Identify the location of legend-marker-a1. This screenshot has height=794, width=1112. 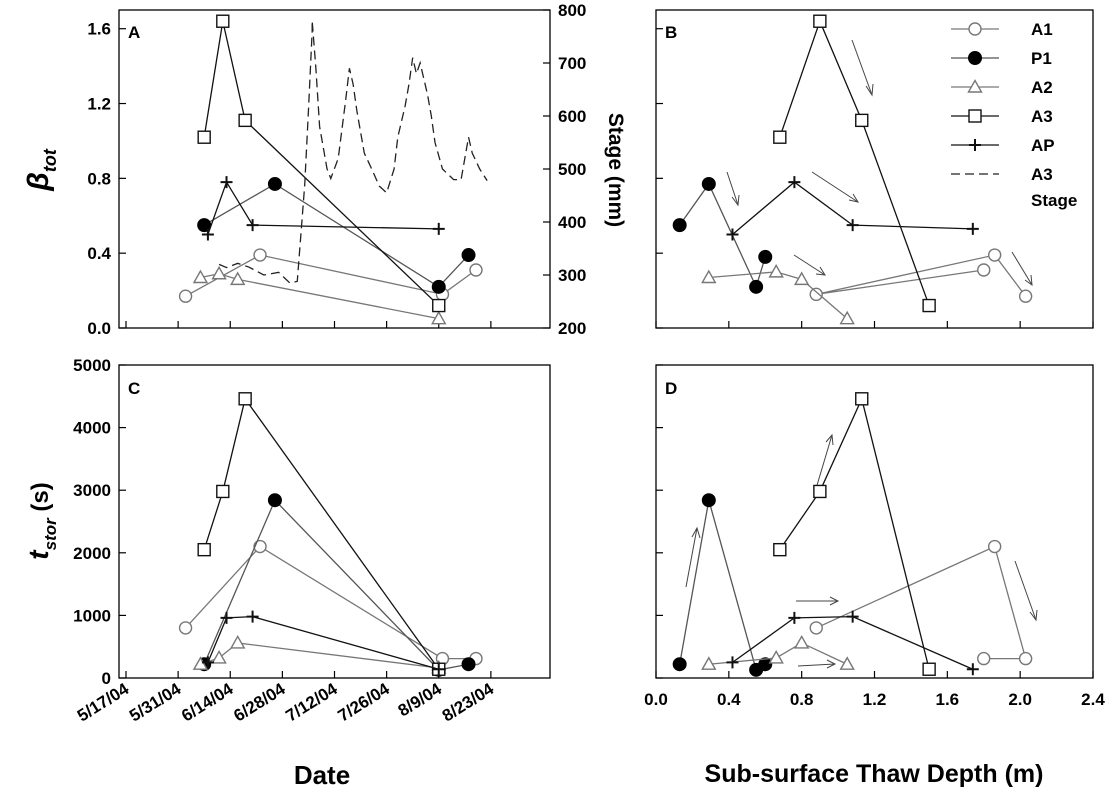
(975, 29).